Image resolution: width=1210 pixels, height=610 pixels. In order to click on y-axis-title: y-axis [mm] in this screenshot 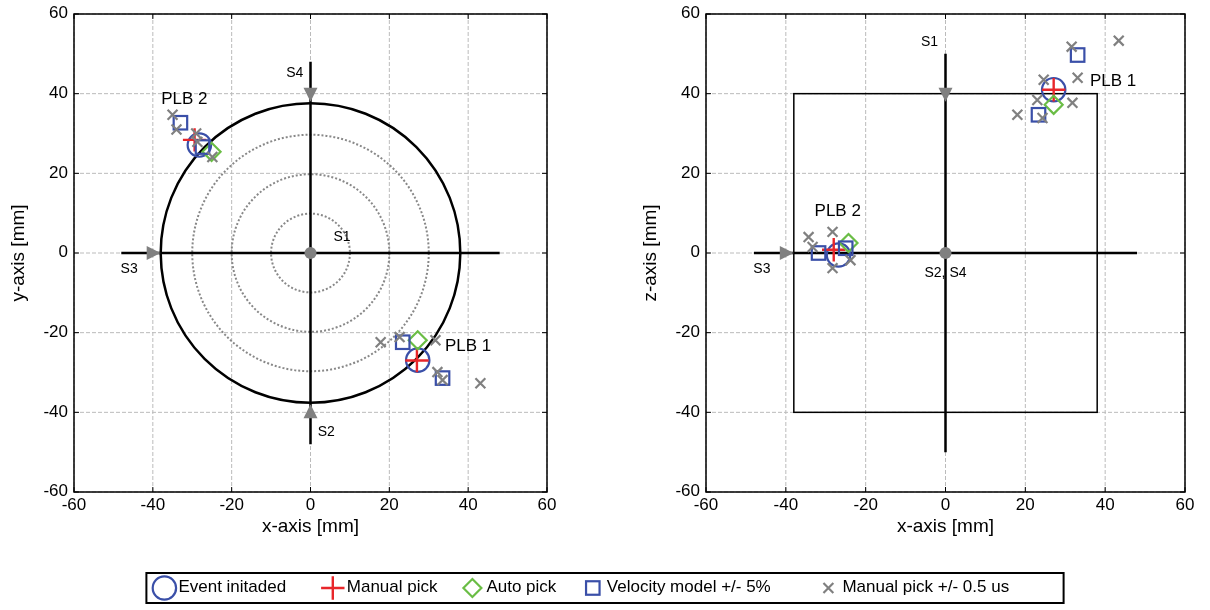, I will do `click(17, 253)`.